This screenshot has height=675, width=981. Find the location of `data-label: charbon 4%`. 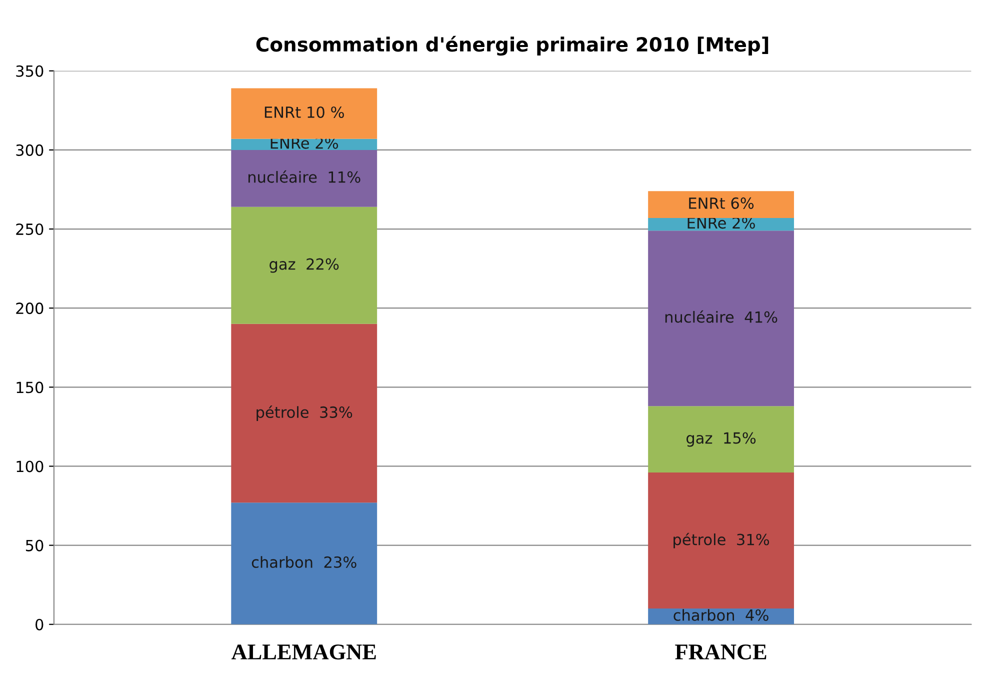

data-label: charbon 4% is located at coordinates (721, 615).